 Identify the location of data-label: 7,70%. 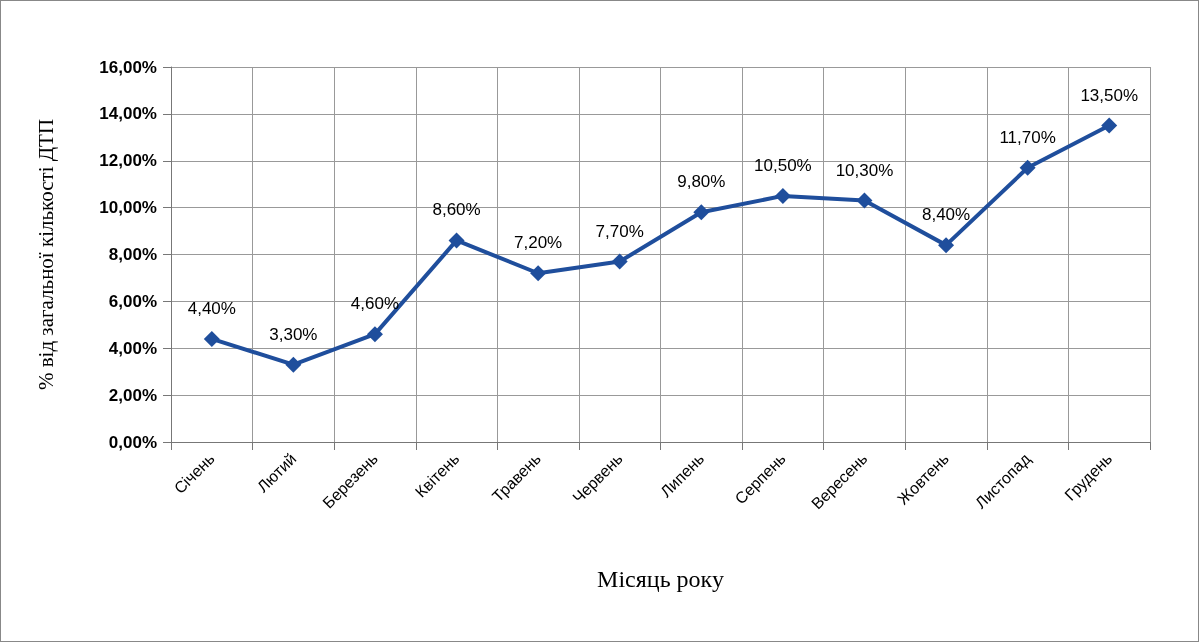
(619, 231).